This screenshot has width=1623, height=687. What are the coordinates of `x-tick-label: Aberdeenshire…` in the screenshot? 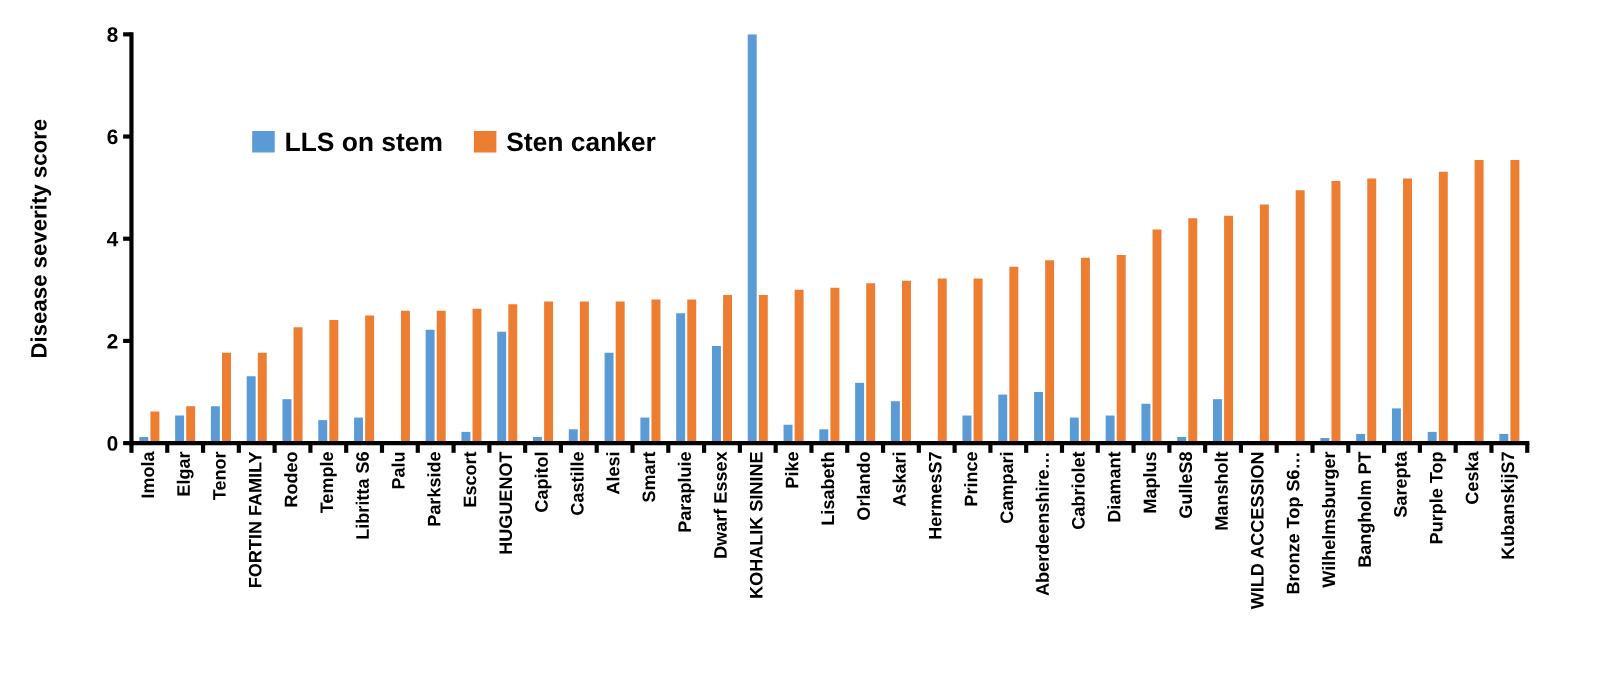 It's located at (1042, 524).